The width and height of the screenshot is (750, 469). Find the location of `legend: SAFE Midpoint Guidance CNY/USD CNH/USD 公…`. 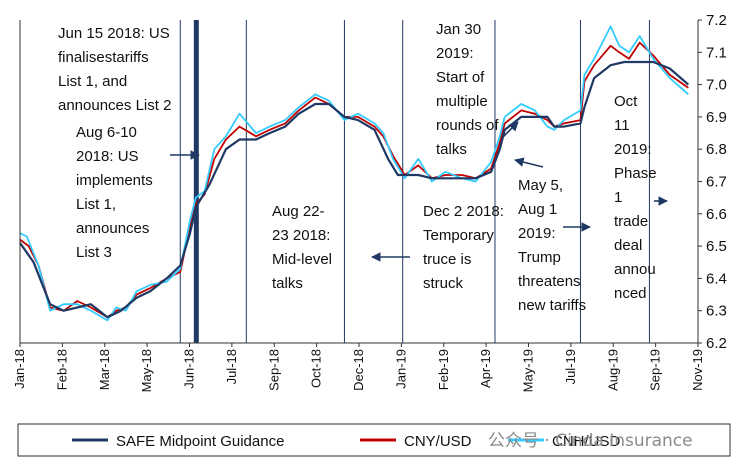

legend: SAFE Midpoint Guidance CNY/USD CNH/USD 公… is located at coordinates (374, 440).